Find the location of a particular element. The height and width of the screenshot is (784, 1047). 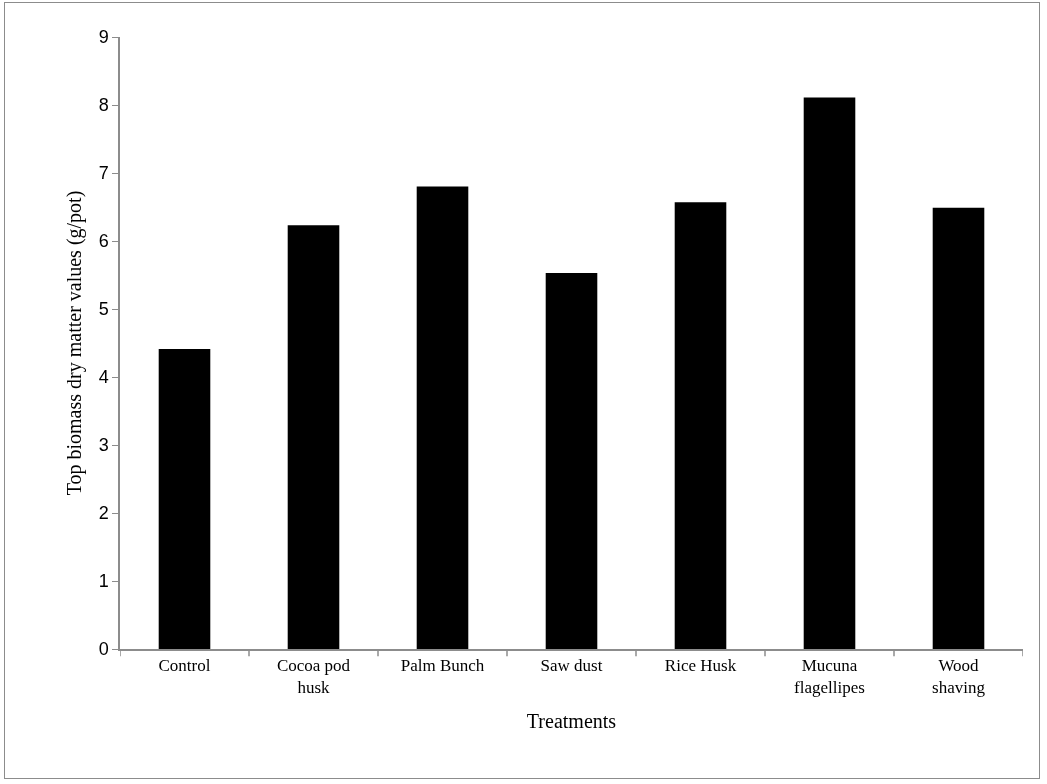

x-axis-title: Treatments is located at coordinates (571, 721).